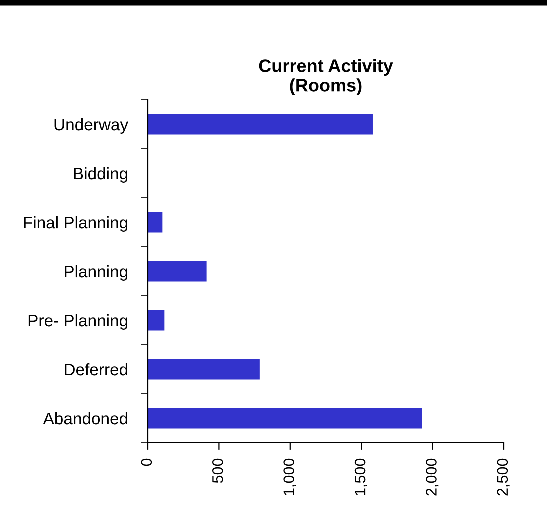 The height and width of the screenshot is (527, 547). What do you see at coordinates (503, 477) in the screenshot?
I see `x-tick-label: 2,500` at bounding box center [503, 477].